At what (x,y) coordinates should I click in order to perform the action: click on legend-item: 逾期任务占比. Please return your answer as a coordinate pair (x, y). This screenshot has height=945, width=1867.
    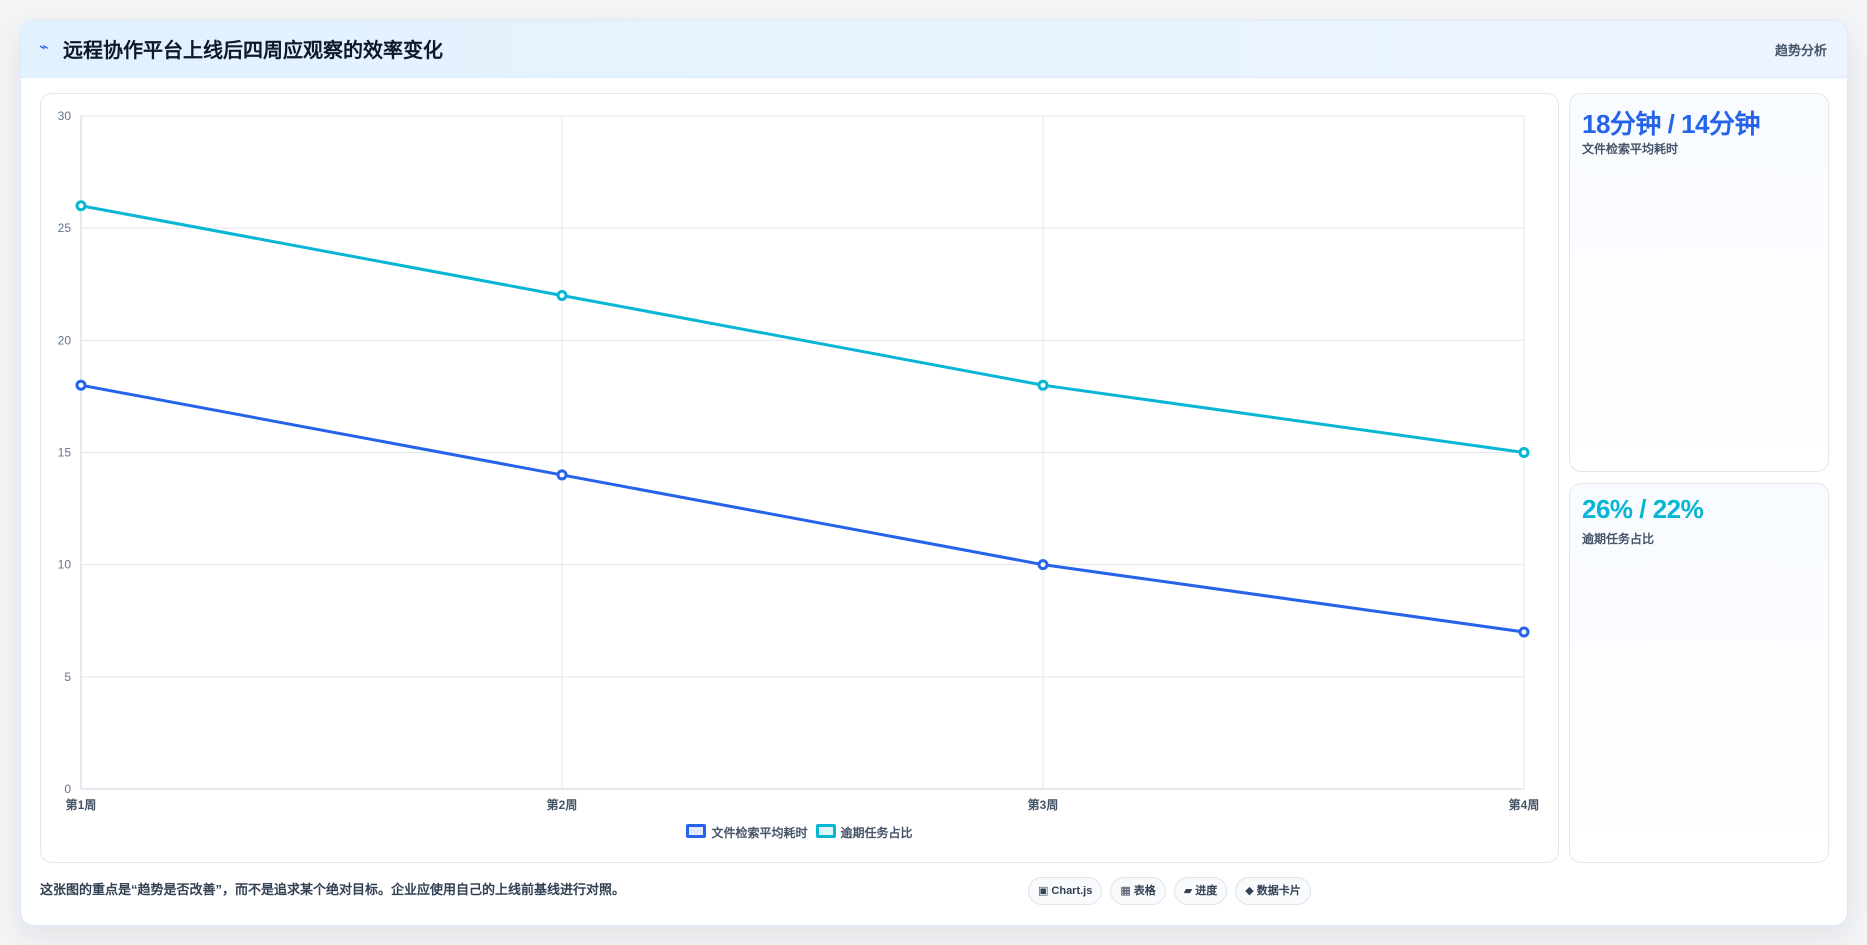
    Looking at the image, I should click on (864, 832).